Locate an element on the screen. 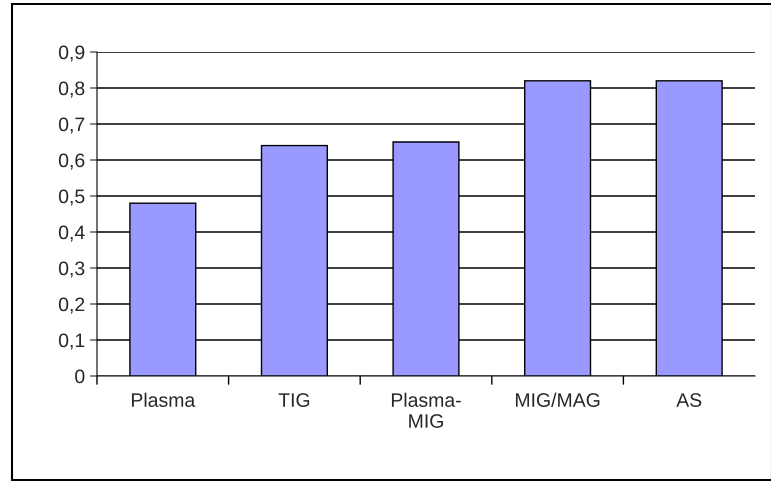 This screenshot has height=482, width=771. y-tick-label: 0,9 is located at coordinates (71, 53).